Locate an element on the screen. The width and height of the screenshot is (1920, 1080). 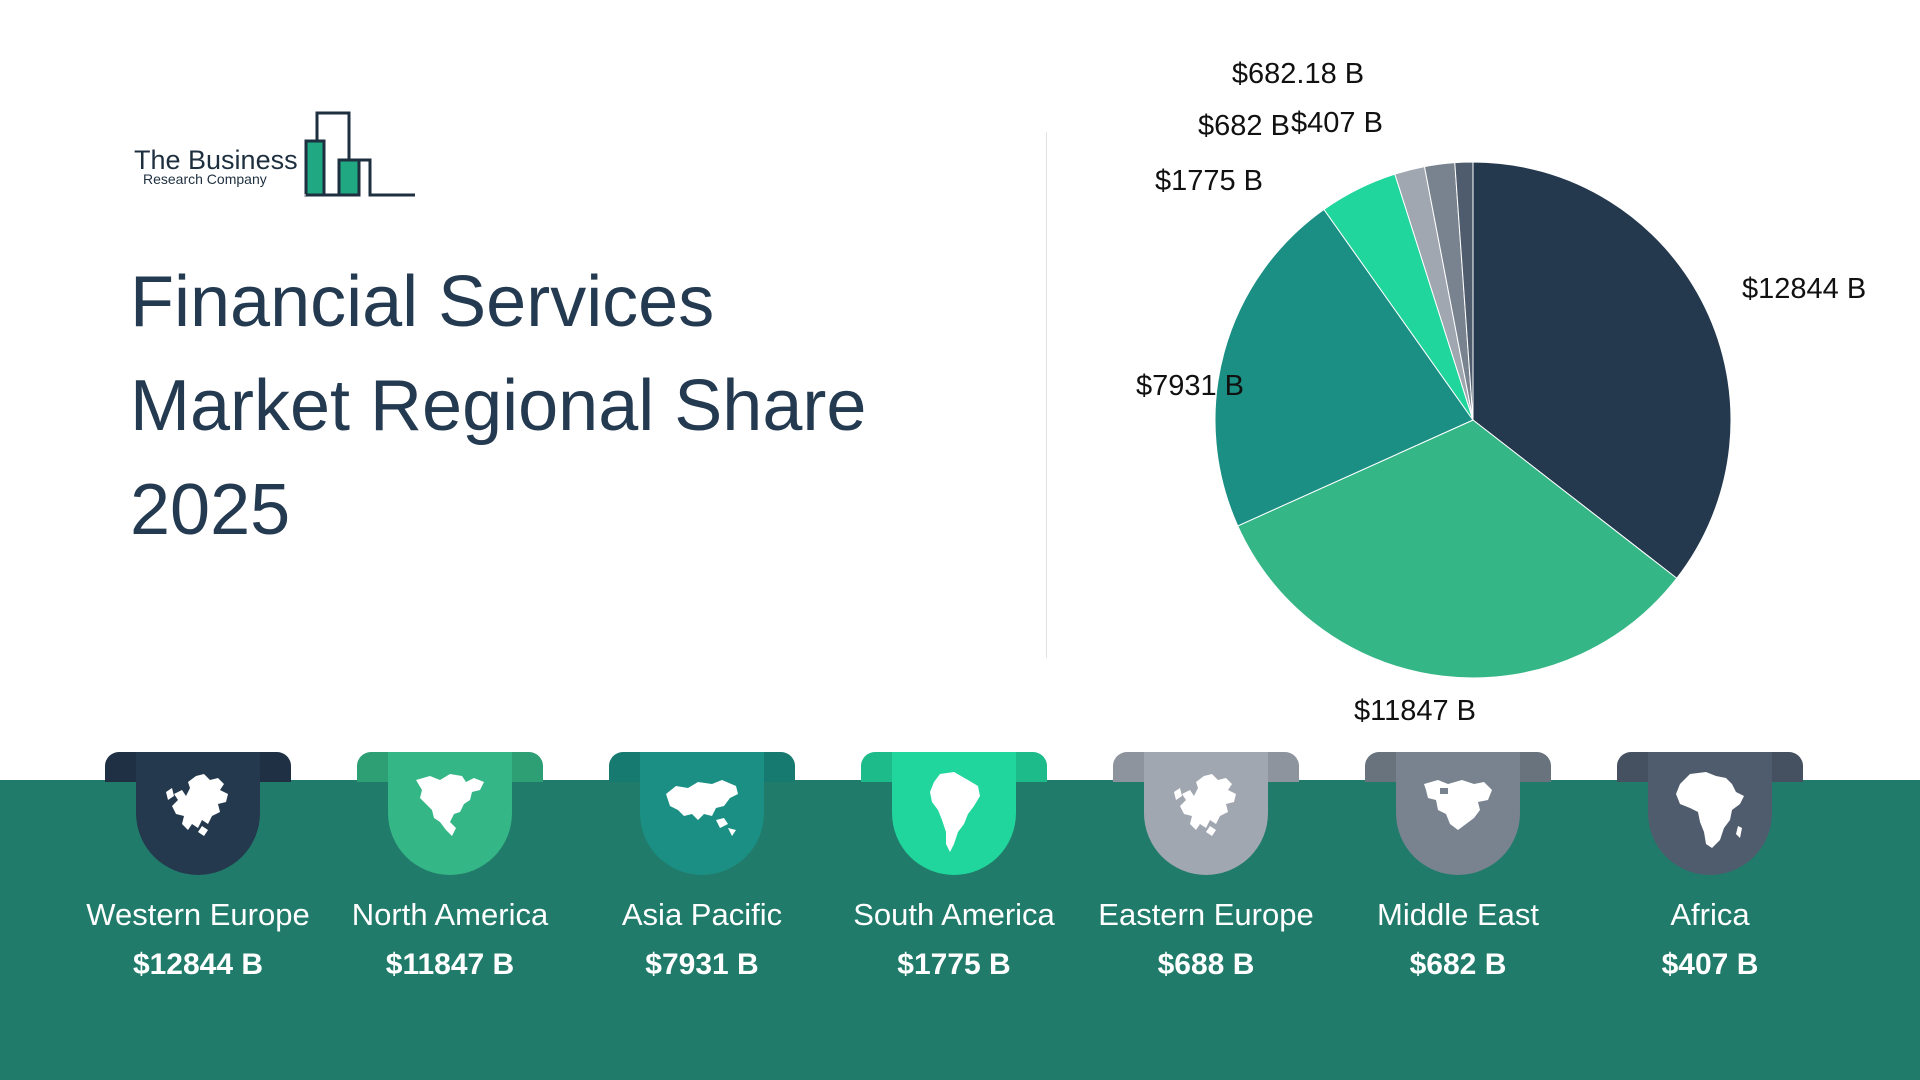
region-name: Western Europe is located at coordinates (198, 914).